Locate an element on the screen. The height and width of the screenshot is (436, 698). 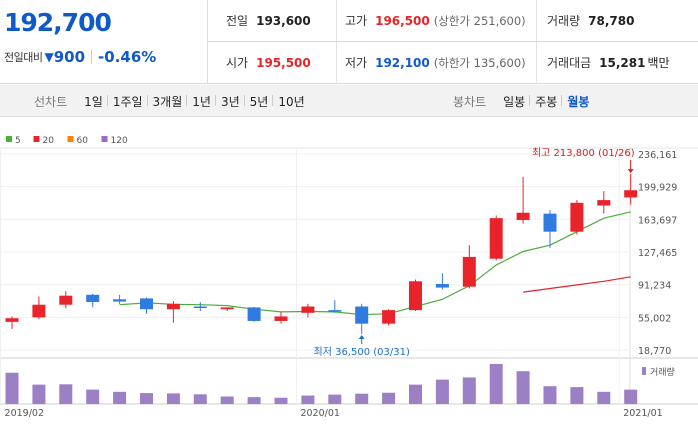
y-tick-label: 55,002 is located at coordinates (654, 318).